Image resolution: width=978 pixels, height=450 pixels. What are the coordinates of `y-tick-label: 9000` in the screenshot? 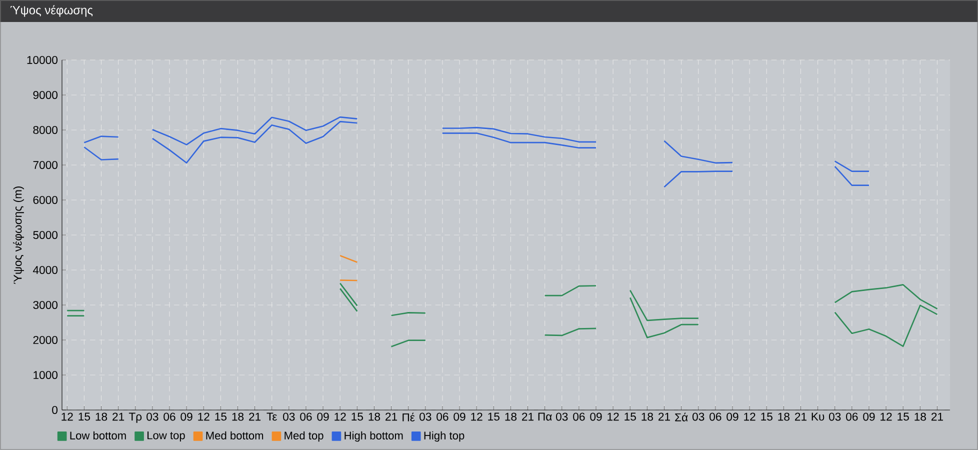 It's located at (45, 95).